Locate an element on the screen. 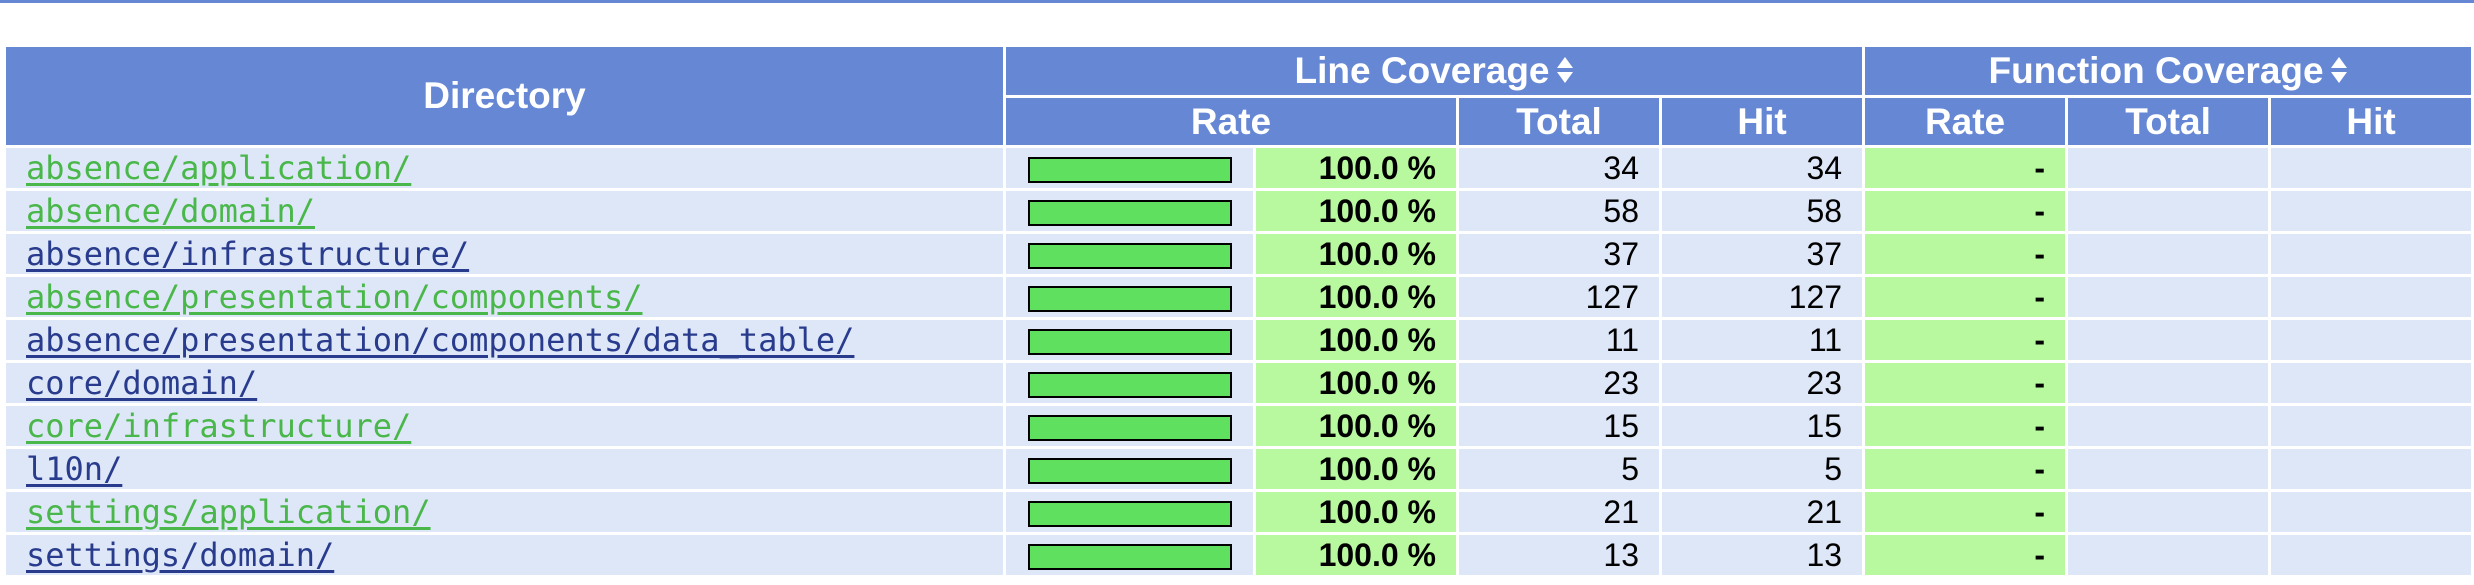 The height and width of the screenshot is (585, 2474). line-hit-cell: 11 is located at coordinates (1762, 340).